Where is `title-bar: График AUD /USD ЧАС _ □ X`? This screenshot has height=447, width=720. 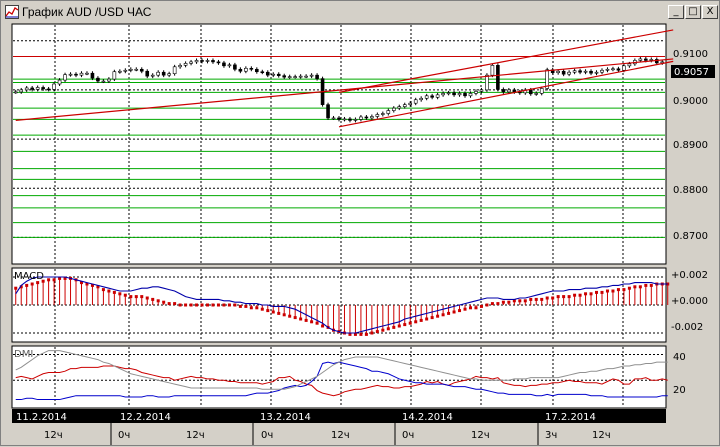 title-bar: График AUD /USD ЧАС _ □ X is located at coordinates (360, 12).